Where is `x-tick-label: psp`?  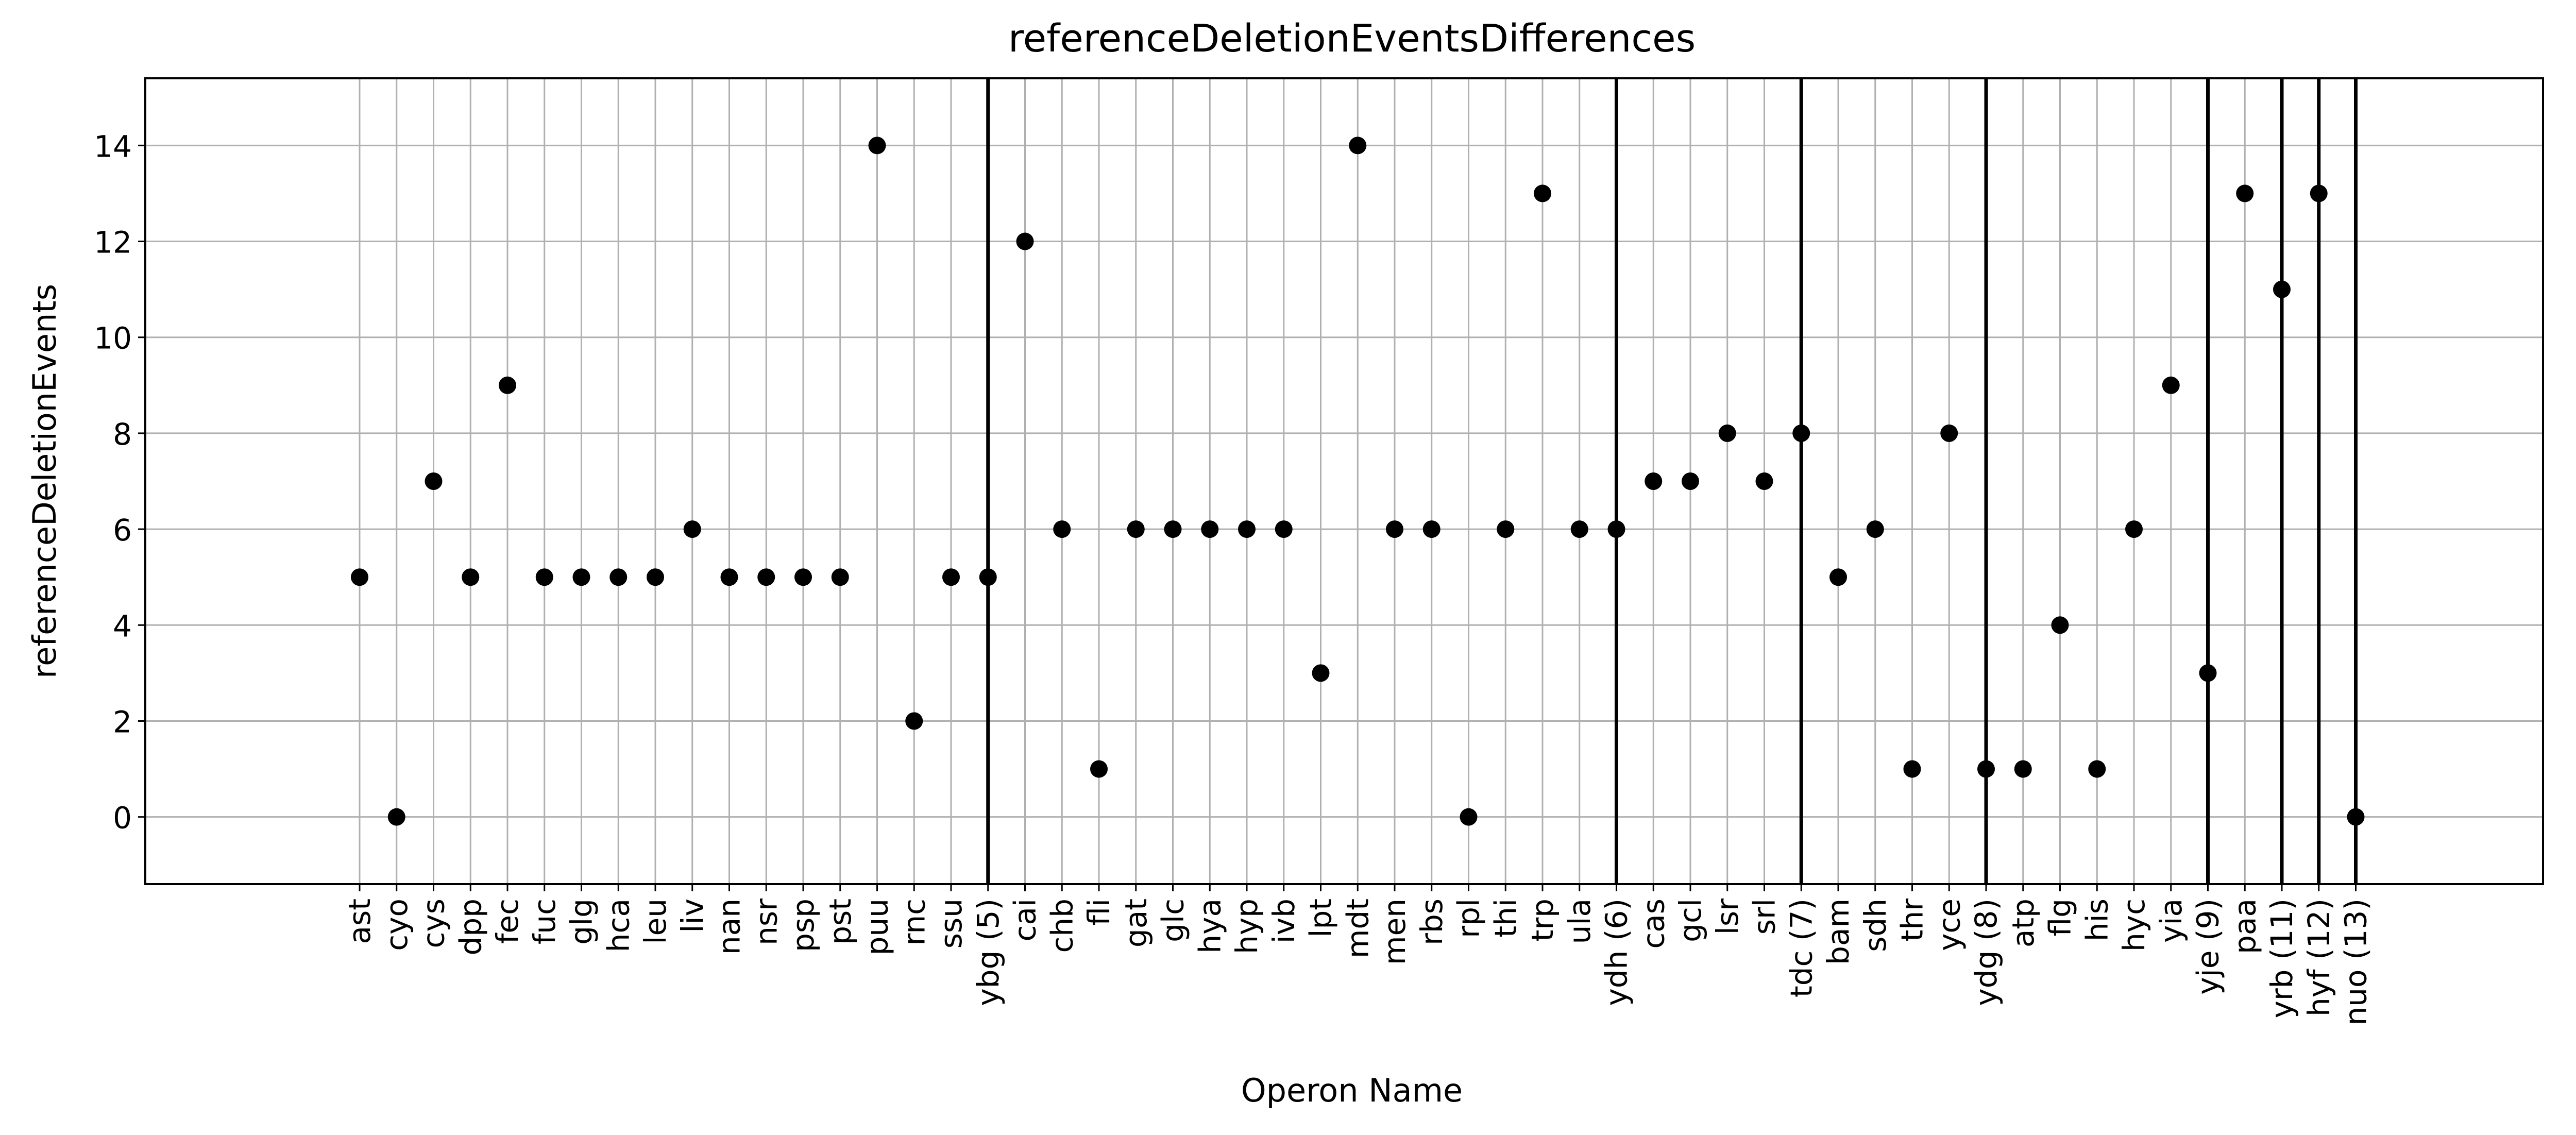 x-tick-label: psp is located at coordinates (804, 926).